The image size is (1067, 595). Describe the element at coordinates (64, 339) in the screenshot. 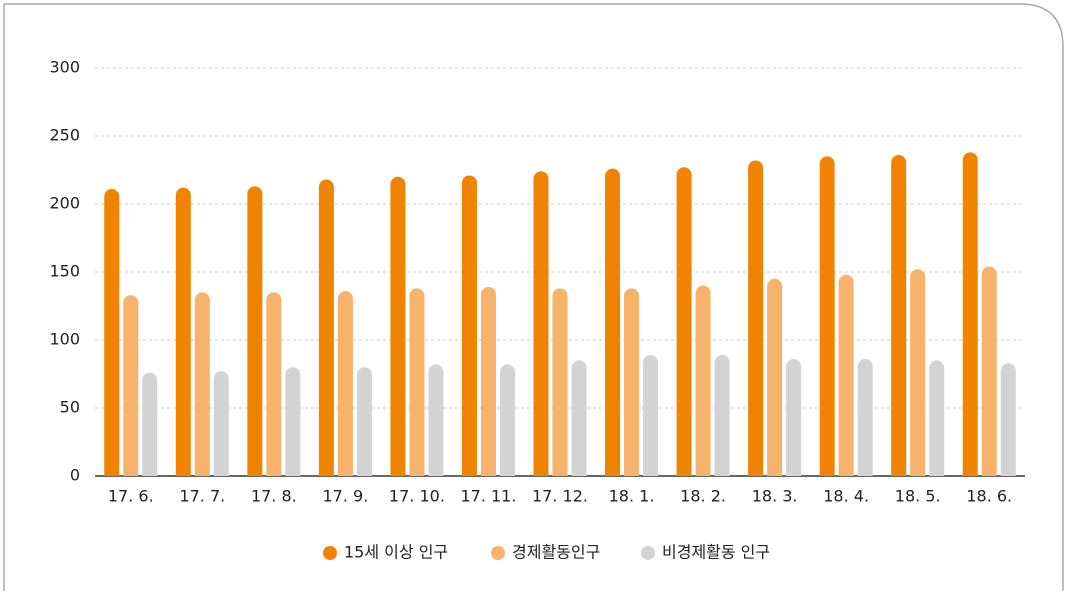

I see `y-tick-label: 100` at that location.